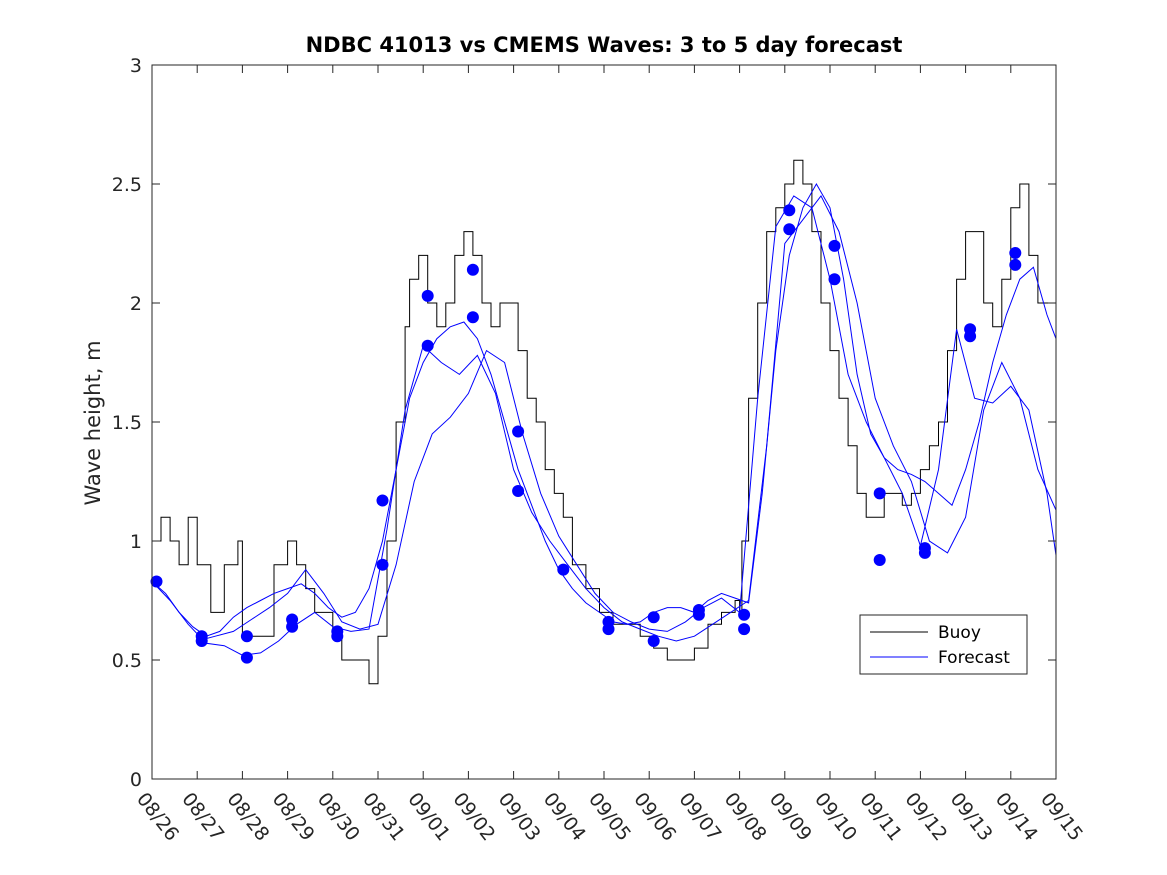 The height and width of the screenshot is (875, 1167). I want to click on legend-buoy-label: Buoy, so click(959, 633).